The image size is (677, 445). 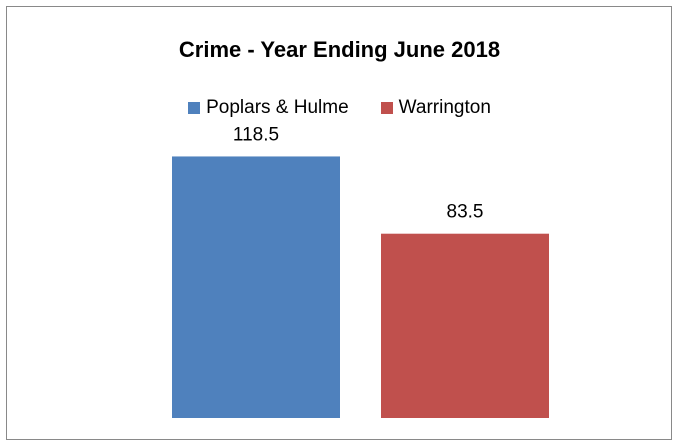 What do you see at coordinates (256, 287) in the screenshot?
I see `bar-poplars-hulme` at bounding box center [256, 287].